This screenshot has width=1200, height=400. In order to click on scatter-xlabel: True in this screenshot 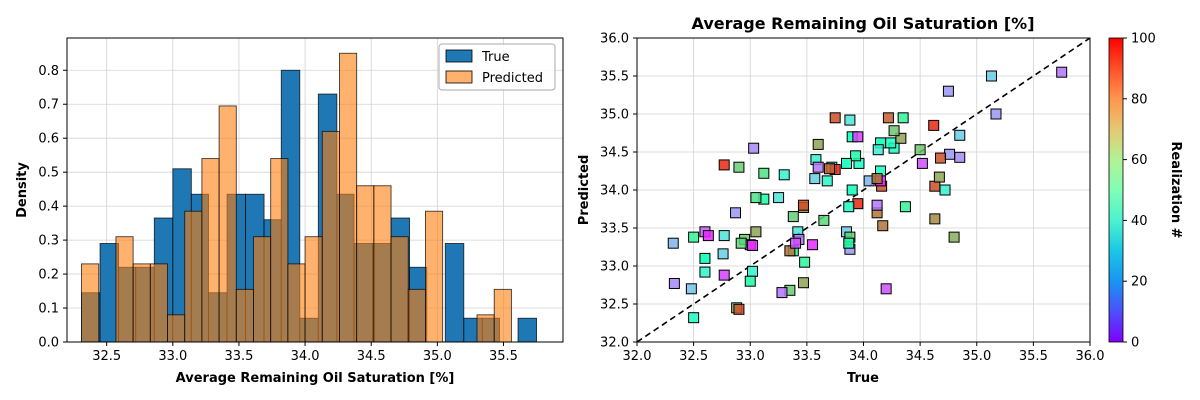, I will do `click(863, 378)`.